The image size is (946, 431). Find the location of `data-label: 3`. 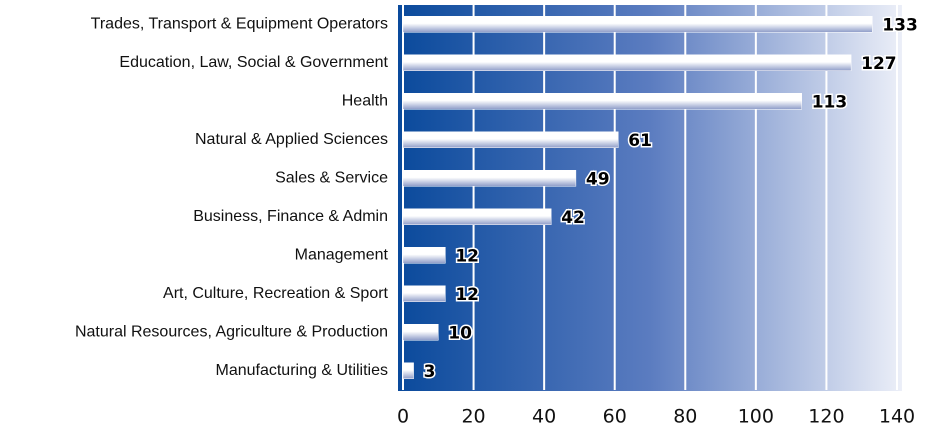

data-label: 3 is located at coordinates (430, 372).